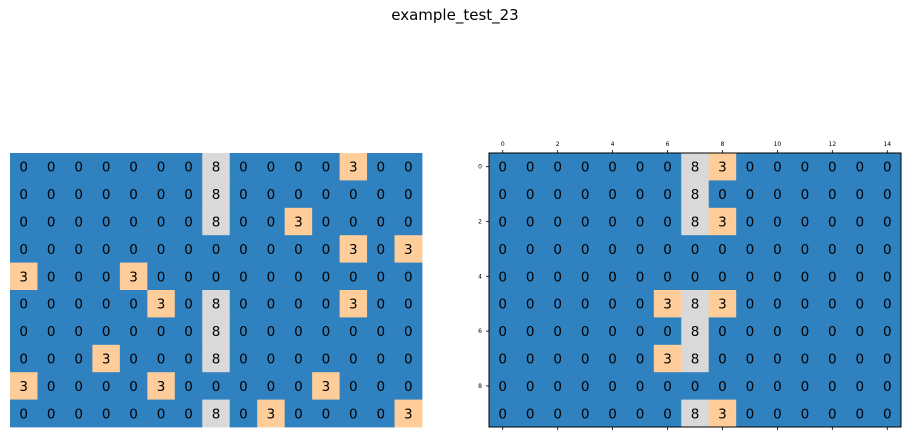  What do you see at coordinates (455, 15) in the screenshot?
I see `figure-title: example_test_23` at bounding box center [455, 15].